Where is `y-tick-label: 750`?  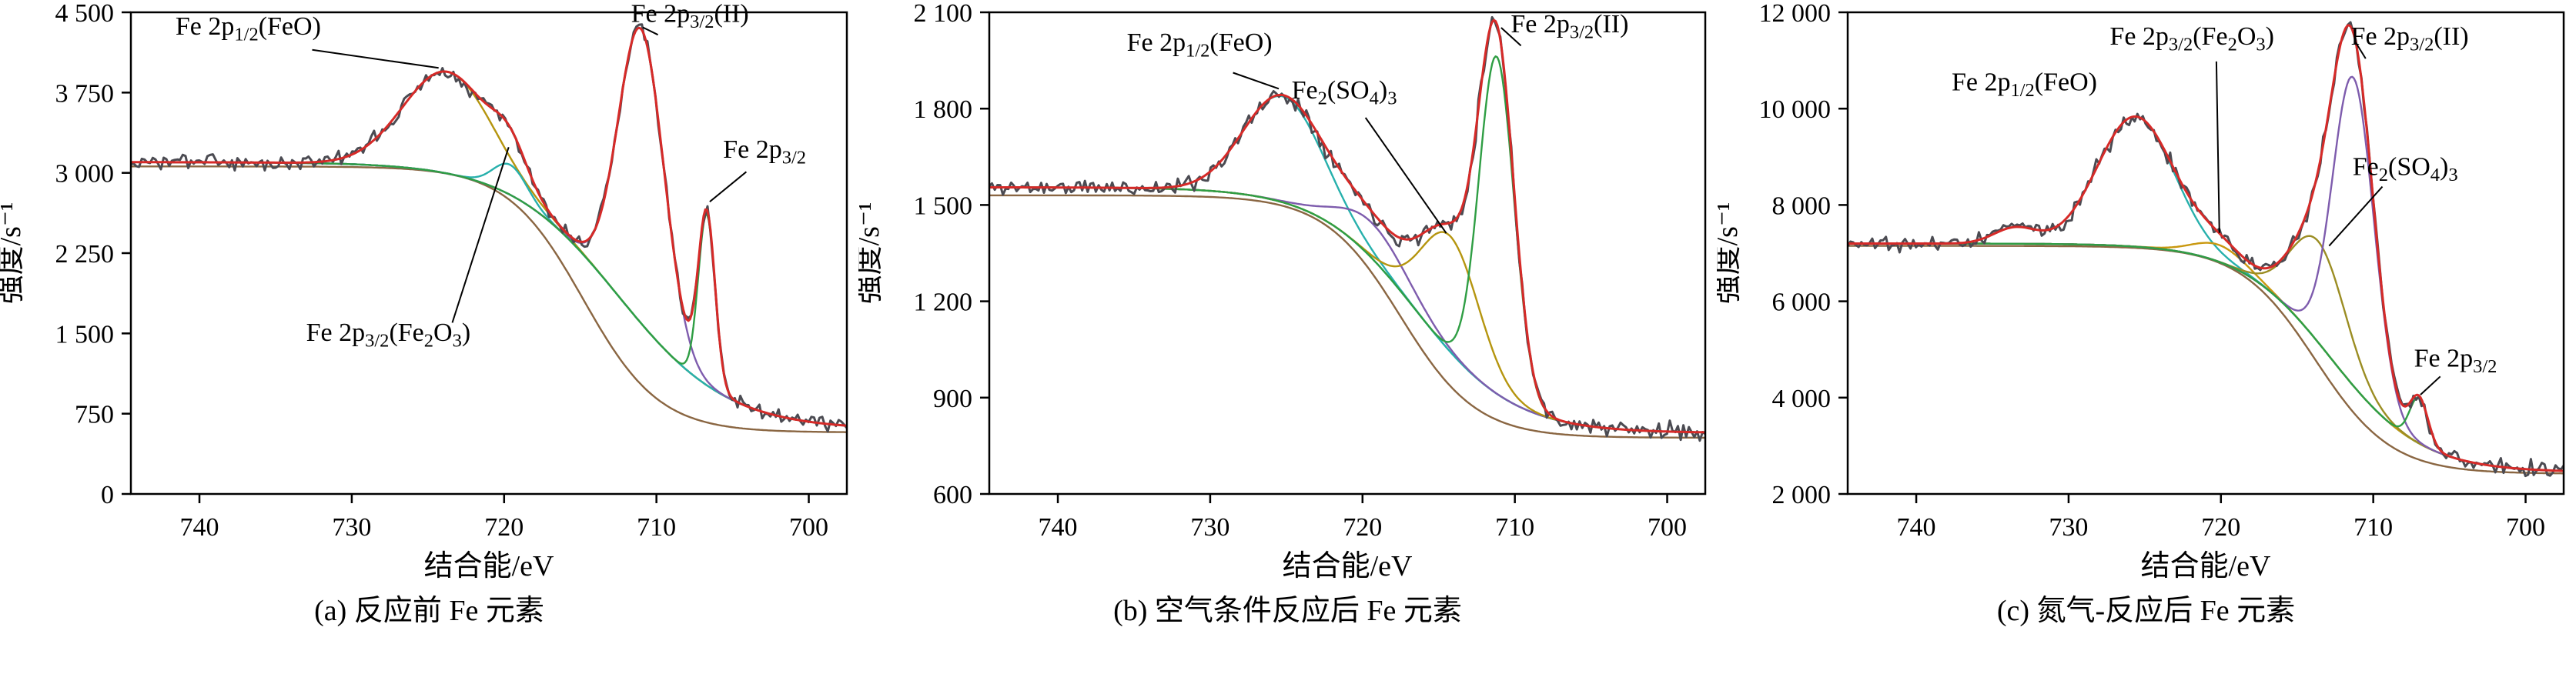 y-tick-label: 750 is located at coordinates (94, 415).